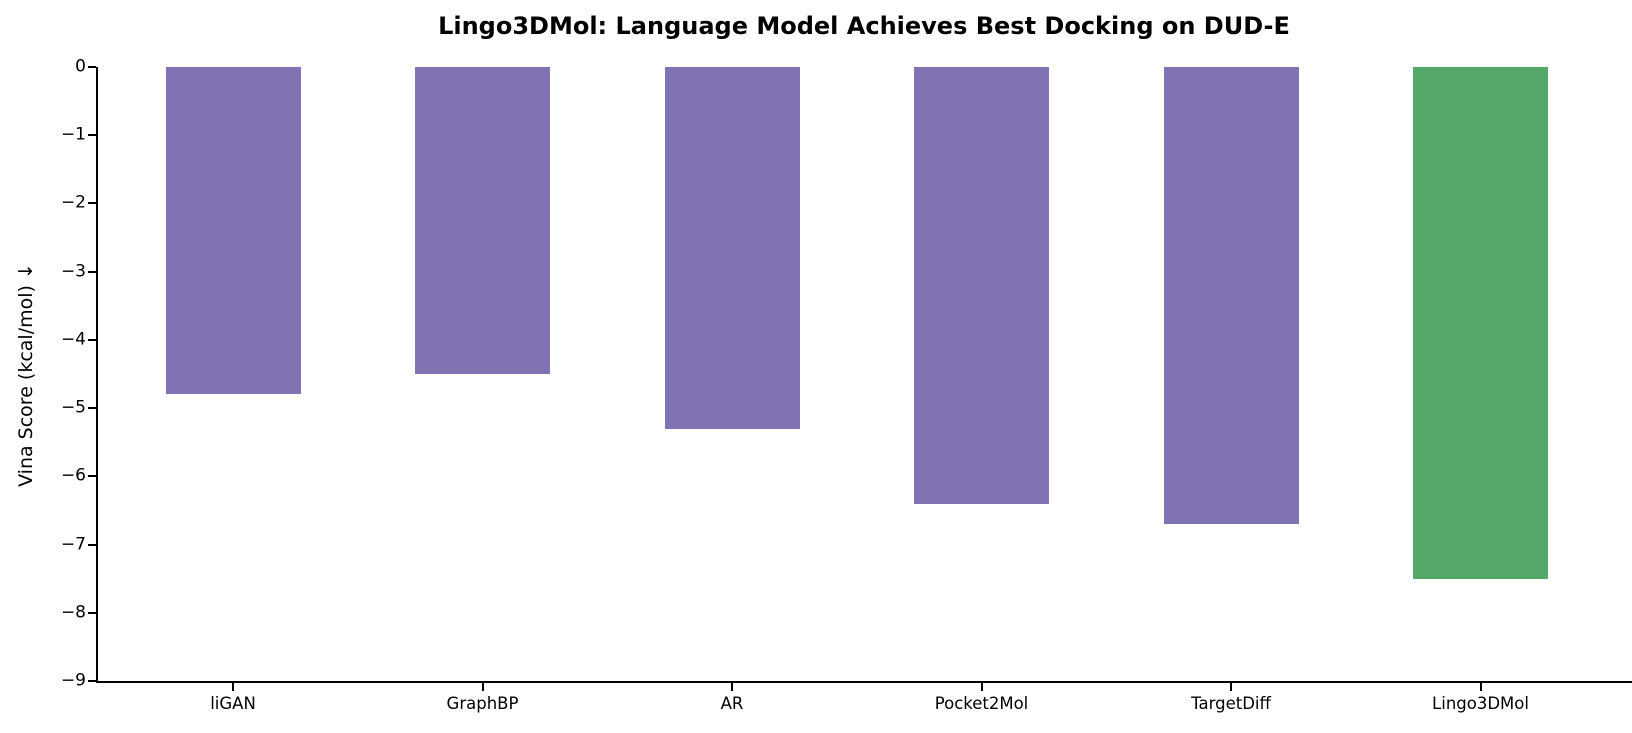 This screenshot has height=733, width=1632. I want to click on bar-Pocket2Mol, so click(981, 285).